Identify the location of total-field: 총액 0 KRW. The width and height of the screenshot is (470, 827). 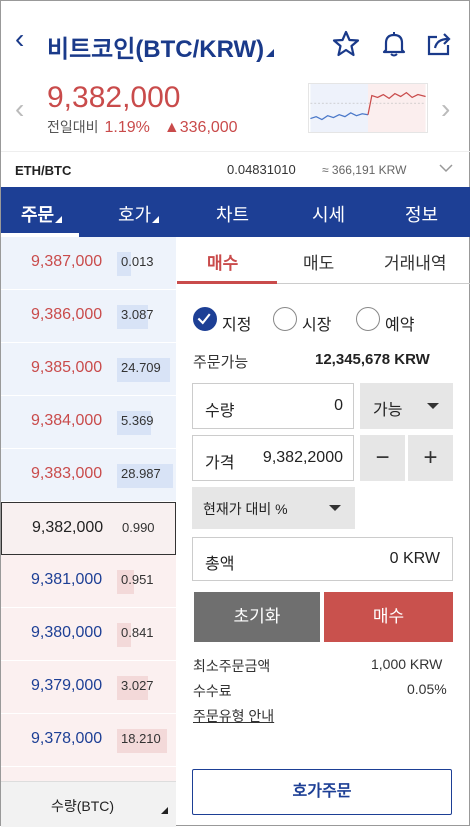
(322, 559).